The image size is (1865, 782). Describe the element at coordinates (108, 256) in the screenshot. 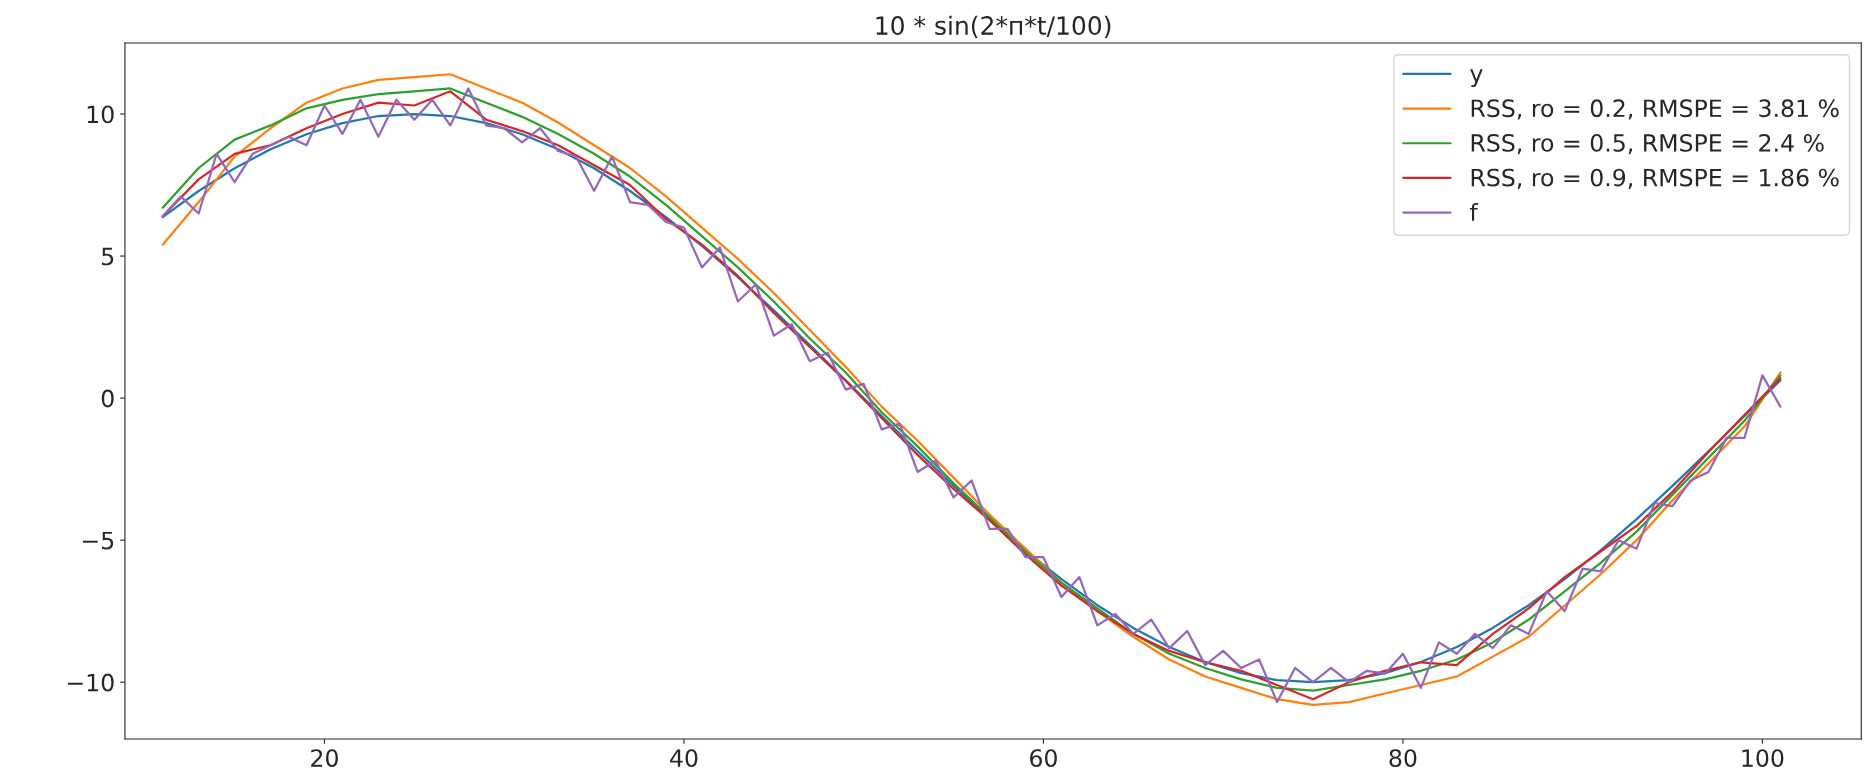

I see `y-tick-label: 5` at that location.